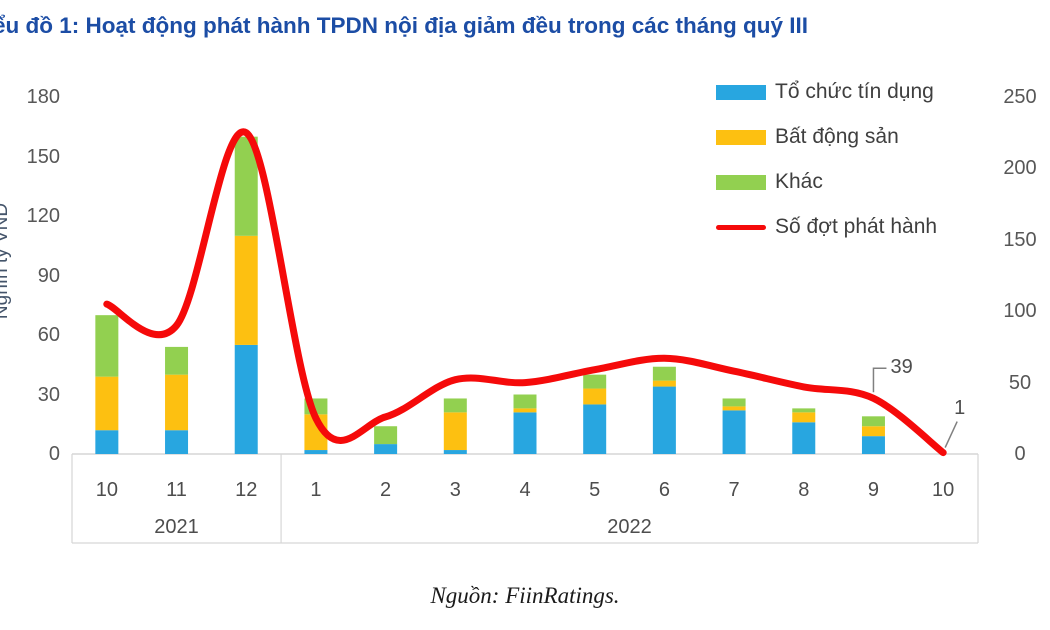 This screenshot has height=630, width=1050. I want to click on month-label: 8, so click(804, 490).